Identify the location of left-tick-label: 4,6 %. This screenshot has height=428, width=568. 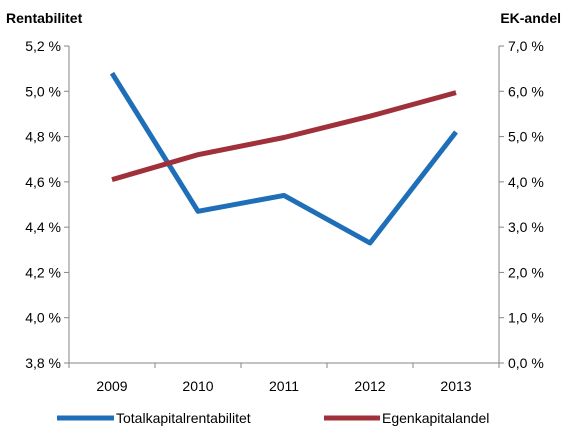
(43, 182).